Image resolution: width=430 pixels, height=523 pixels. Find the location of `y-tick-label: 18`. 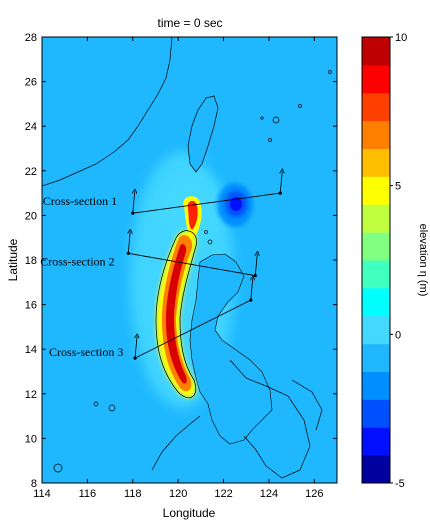

y-tick-label: 18 is located at coordinates (31, 261).